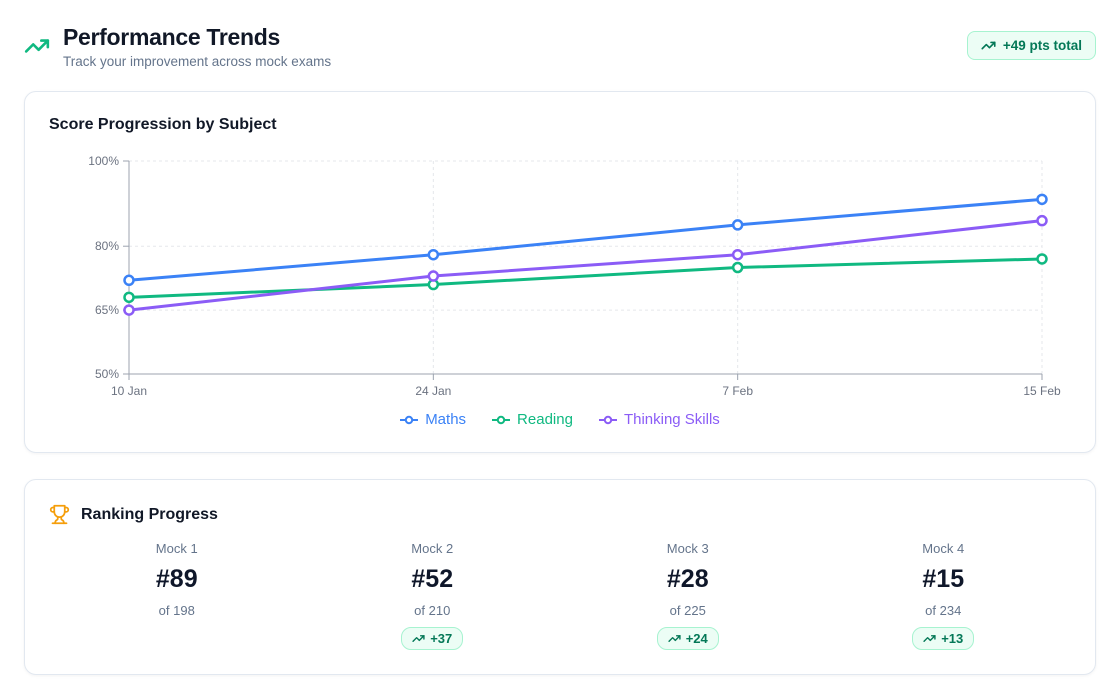 This screenshot has height=700, width=1120. Describe the element at coordinates (687, 610) in the screenshot. I see `rank-of: of 225` at that location.